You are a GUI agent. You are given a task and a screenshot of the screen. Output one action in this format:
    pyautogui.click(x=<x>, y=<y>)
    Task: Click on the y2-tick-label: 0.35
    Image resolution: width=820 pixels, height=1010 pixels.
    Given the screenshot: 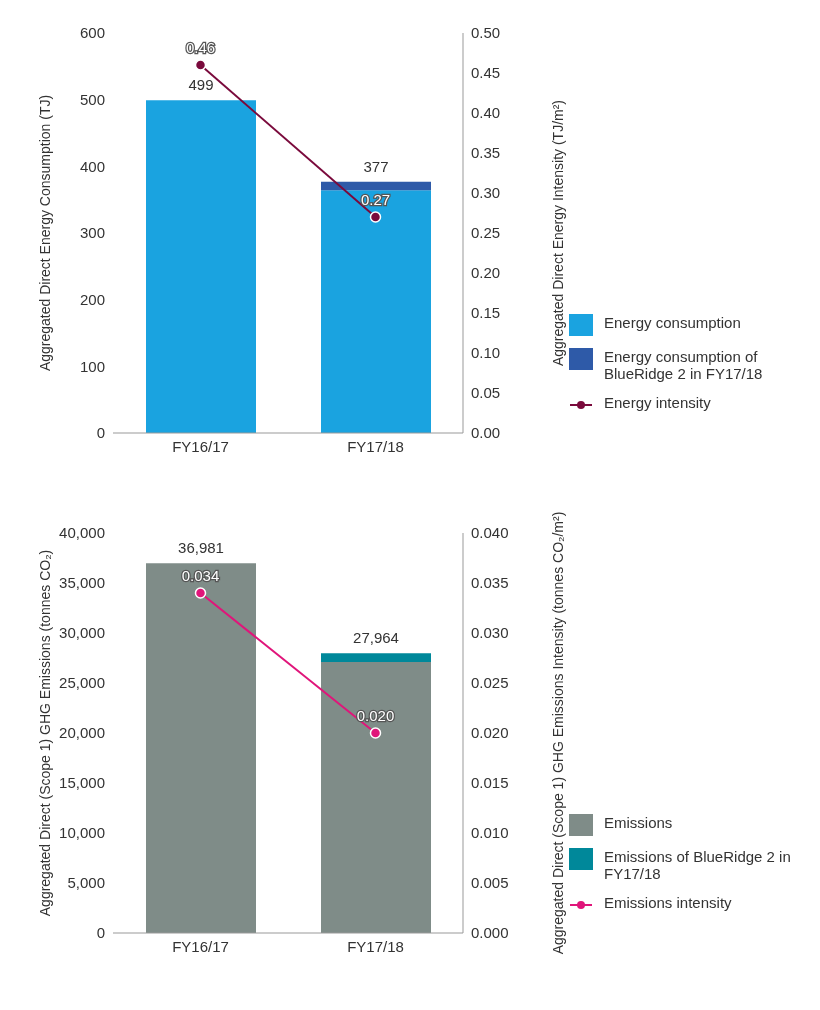 What is the action you would take?
    pyautogui.click(x=486, y=153)
    